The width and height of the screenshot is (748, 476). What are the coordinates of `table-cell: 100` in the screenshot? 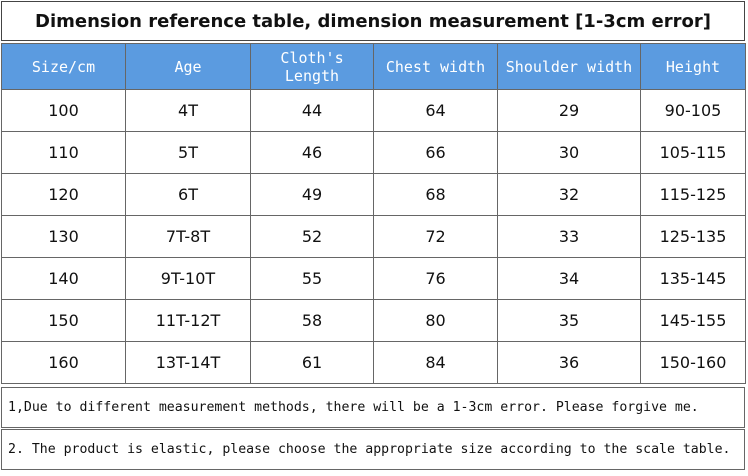 It's located at (63, 110).